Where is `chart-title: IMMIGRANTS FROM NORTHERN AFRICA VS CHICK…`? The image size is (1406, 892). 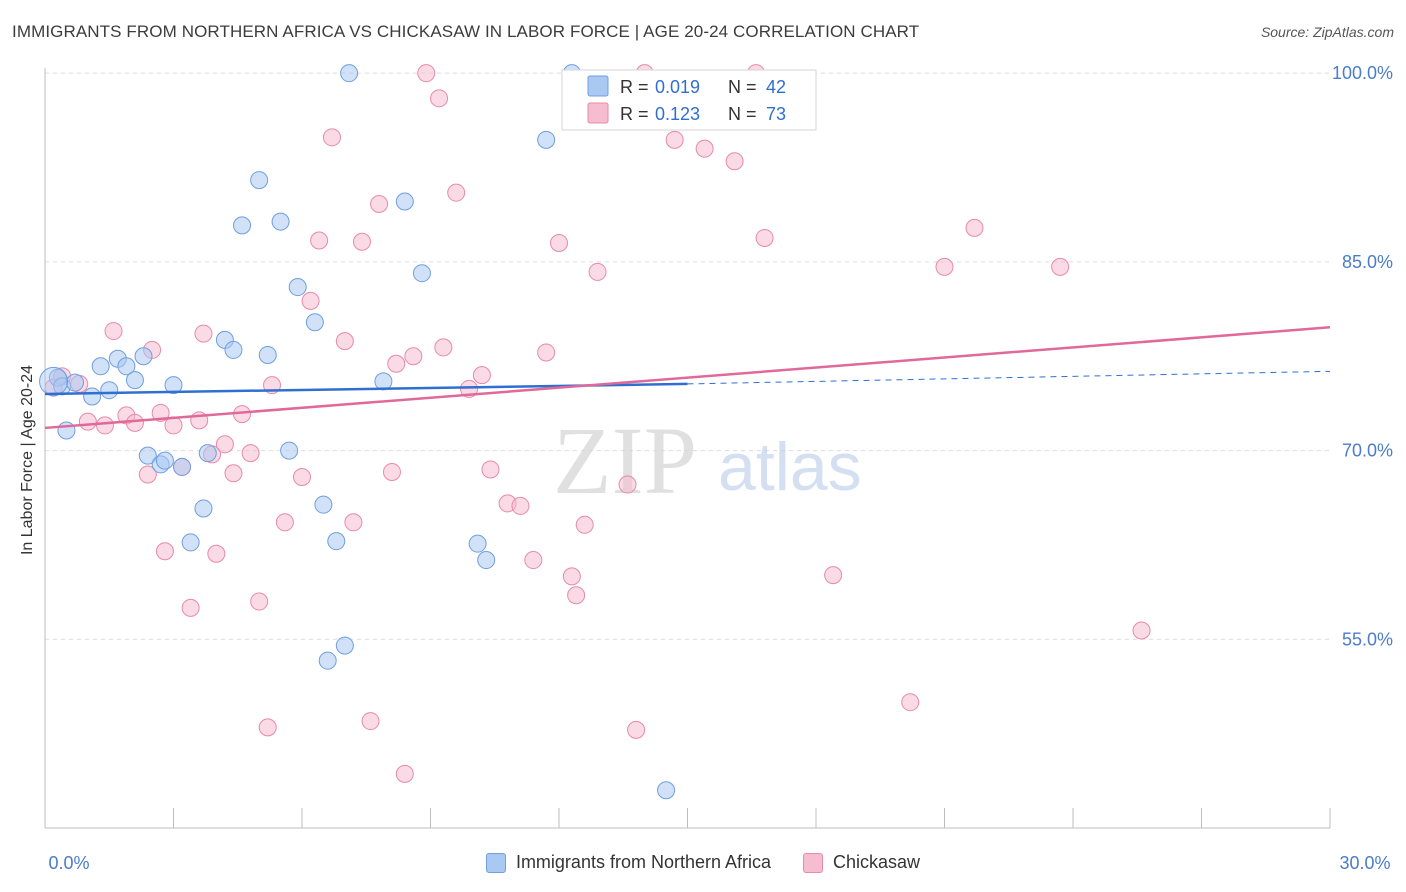 chart-title: IMMIGRANTS FROM NORTHERN AFRICA VS CHICK… is located at coordinates (466, 31).